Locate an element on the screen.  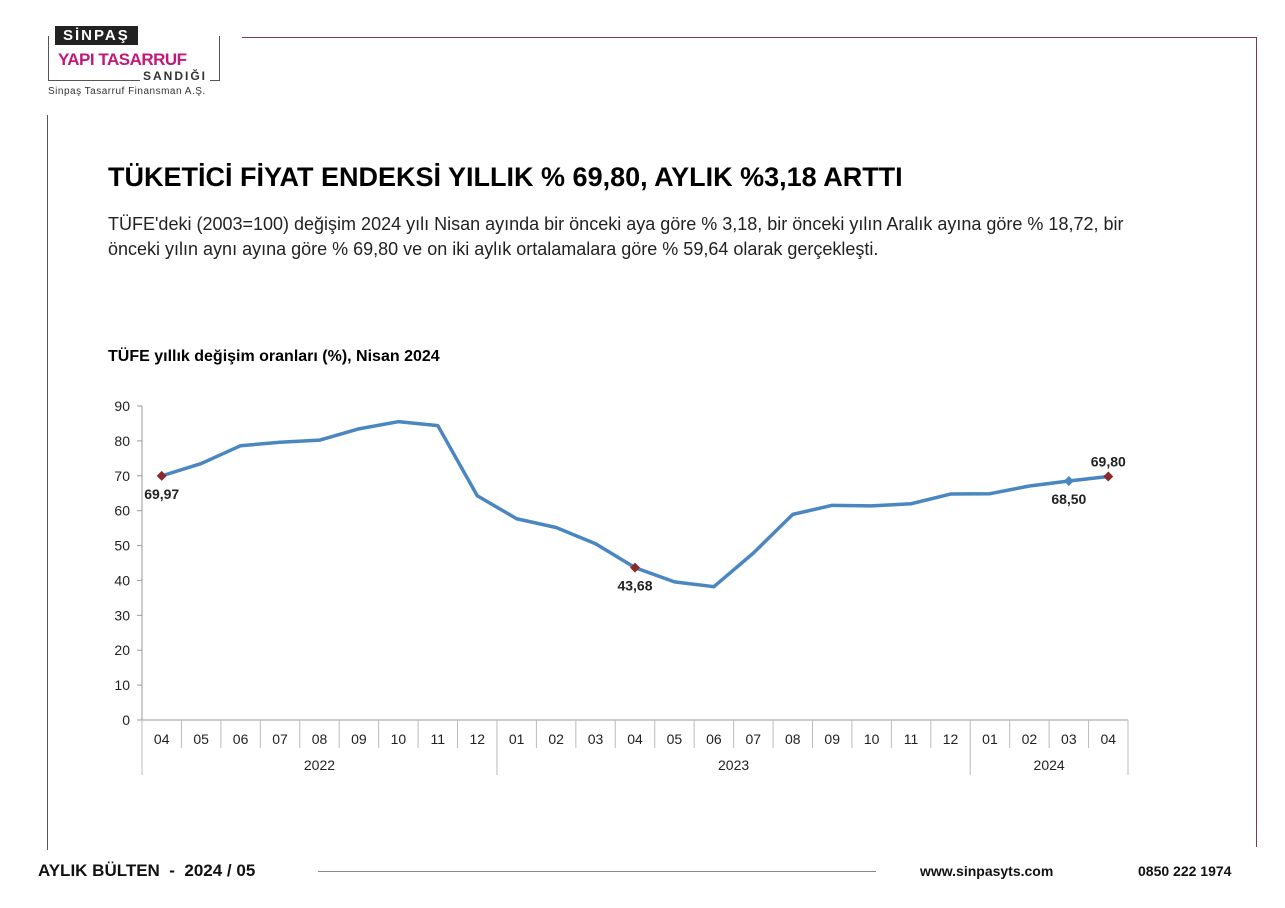
y-tick-label: 40 is located at coordinates (122, 580).